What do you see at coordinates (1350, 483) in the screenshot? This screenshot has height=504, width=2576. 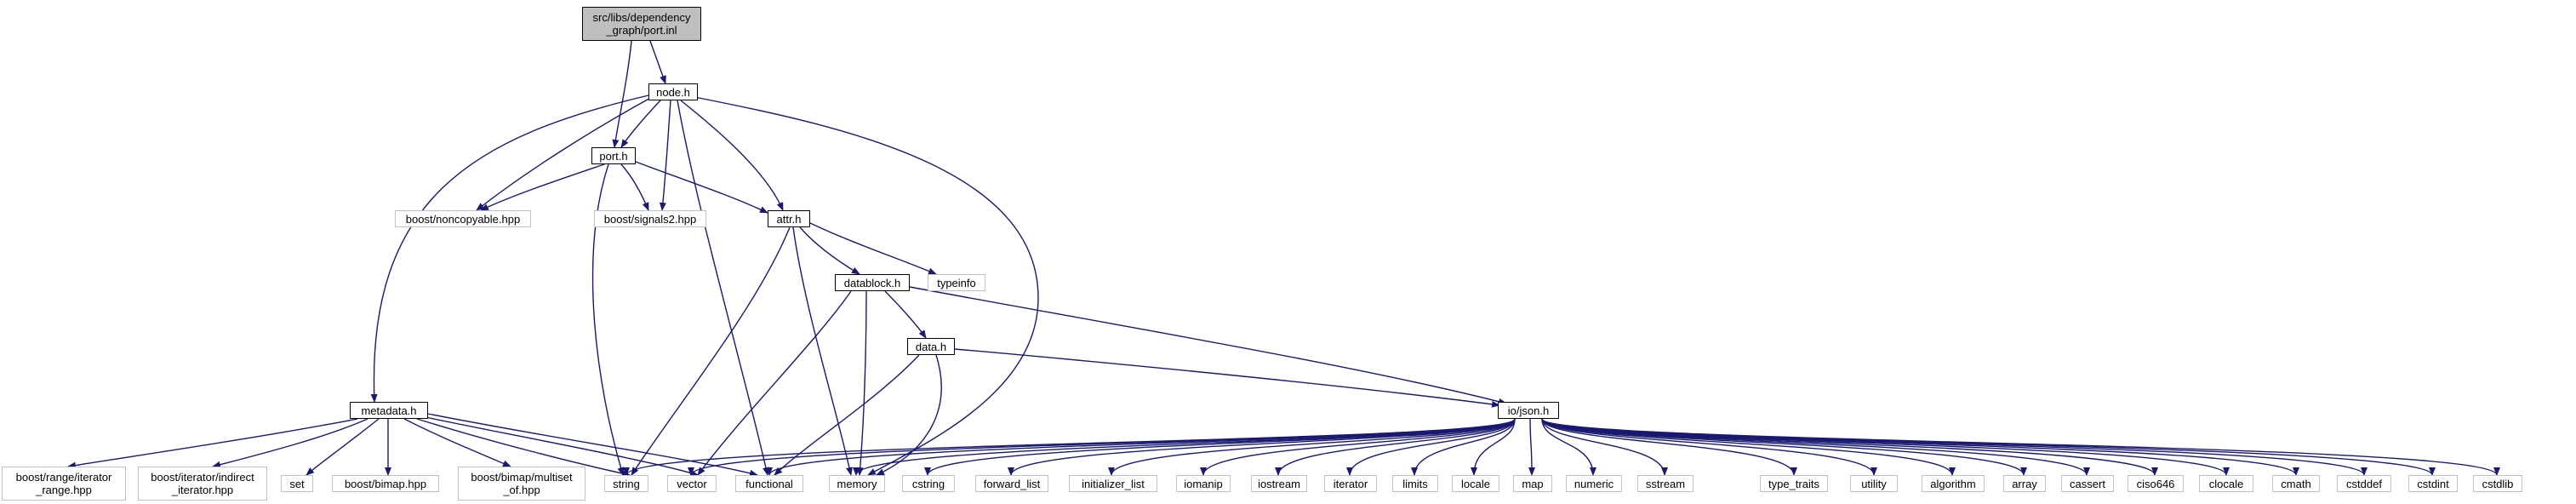 I see `node-iterator: iterator` at bounding box center [1350, 483].